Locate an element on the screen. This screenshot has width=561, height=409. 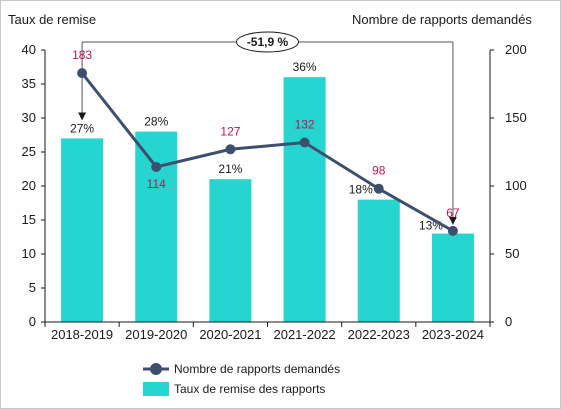
y-left-tick-label: 30 is located at coordinates (29, 117).